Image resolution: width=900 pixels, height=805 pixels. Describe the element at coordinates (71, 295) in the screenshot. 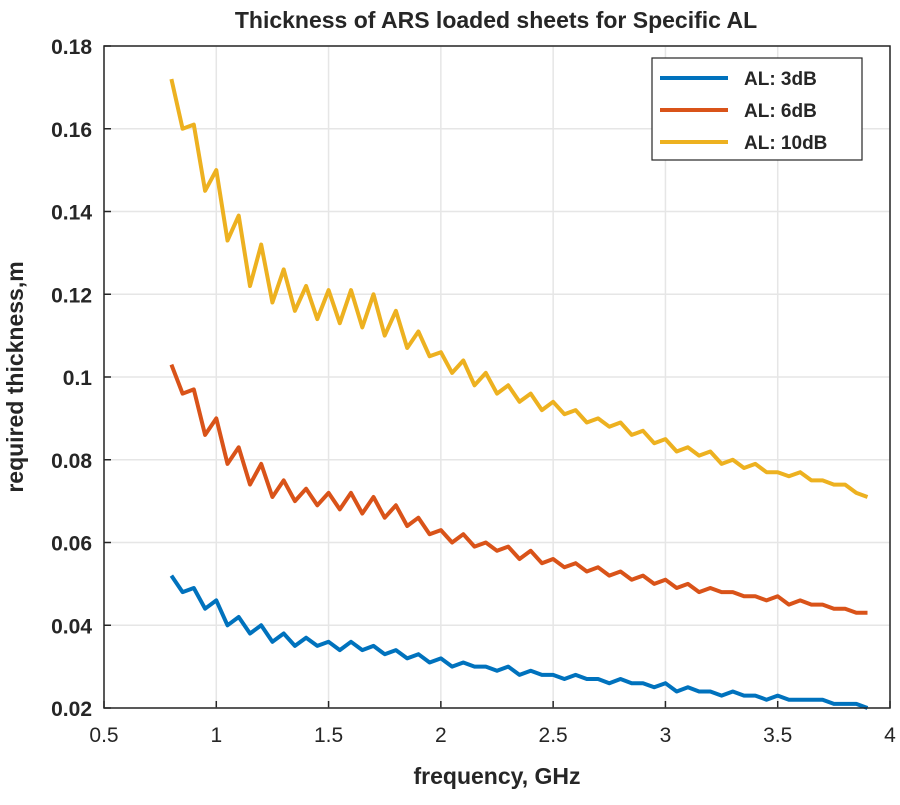

I see `y-tick-label: 0.12` at that location.